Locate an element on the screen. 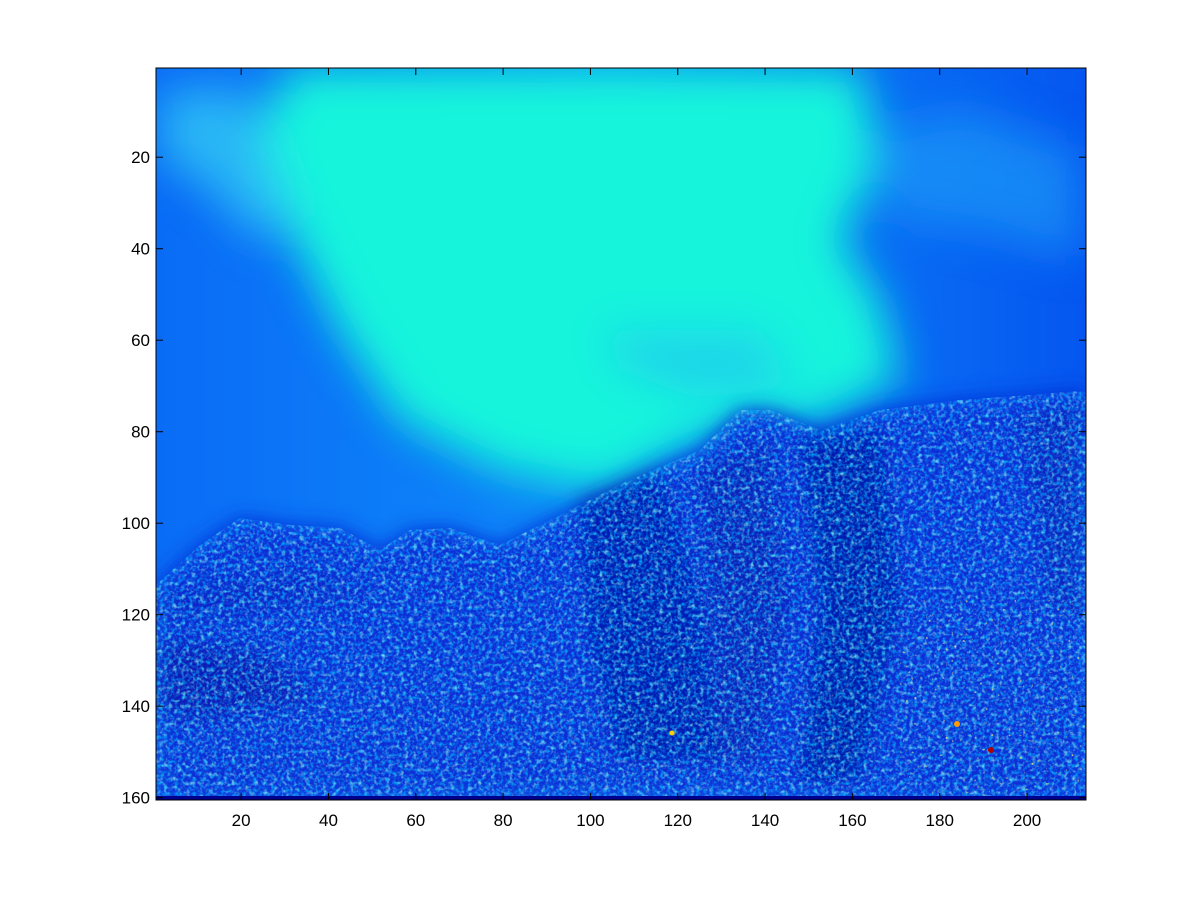 This screenshot has width=1200, height=905. y-tick-label: 100 is located at coordinates (136, 523).